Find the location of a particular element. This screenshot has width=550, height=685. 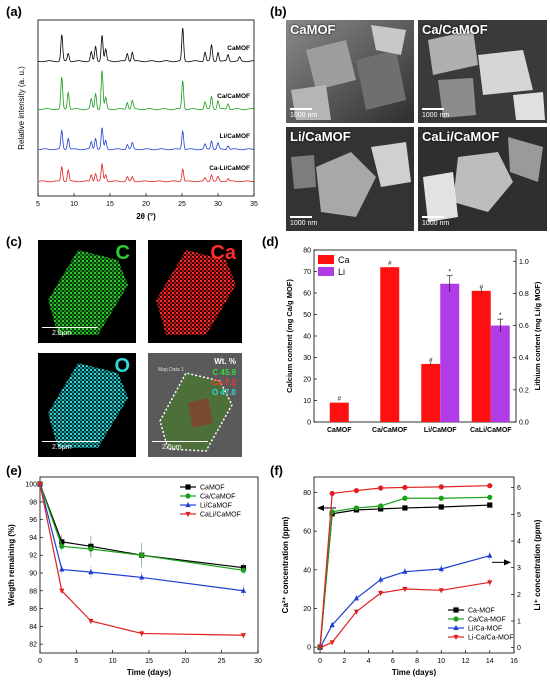

y-tick-label: 94 is located at coordinates (33, 538).